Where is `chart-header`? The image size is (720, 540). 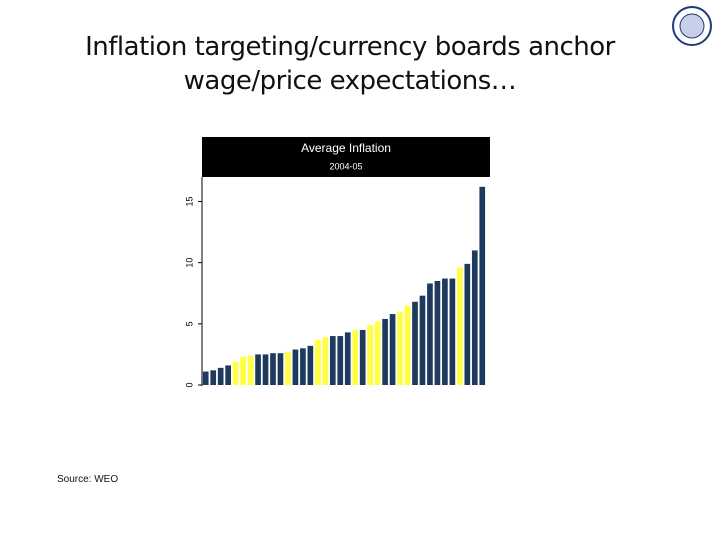 chart-header is located at coordinates (346, 157).